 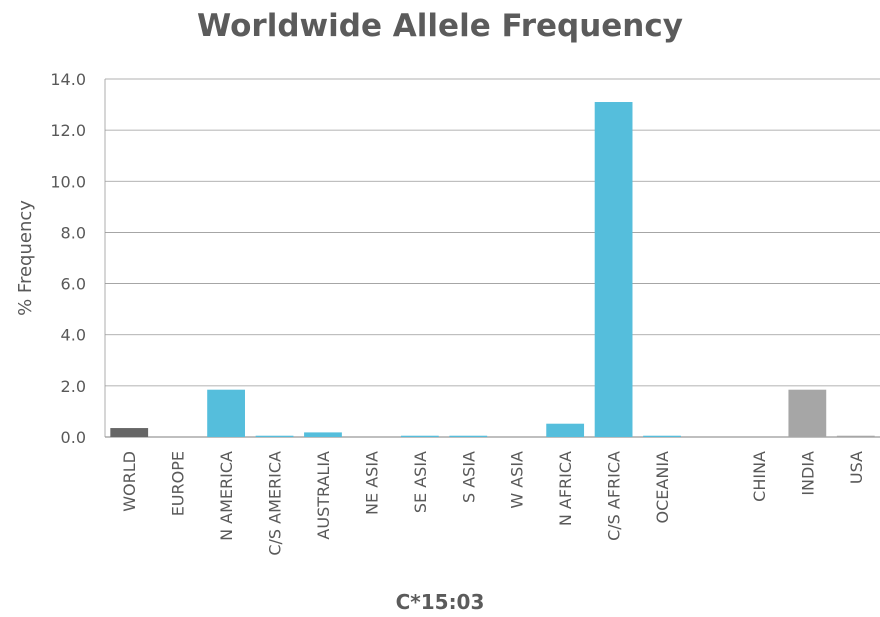 I want to click on x-tick-label: INDIA, so click(x=807, y=473).